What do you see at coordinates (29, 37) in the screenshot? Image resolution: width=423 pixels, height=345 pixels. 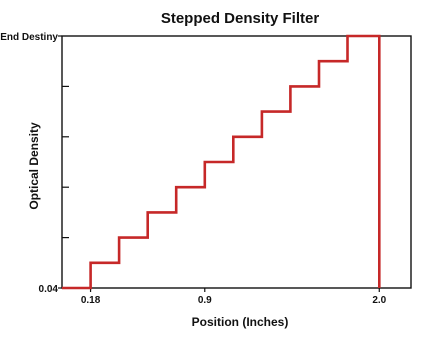 I see `y-tick-label: End Destiny` at bounding box center [29, 37].